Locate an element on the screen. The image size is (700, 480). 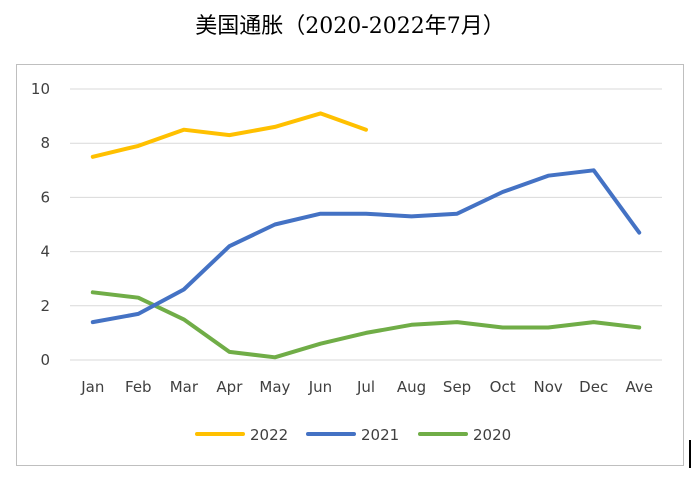
y-tick-label: 10 is located at coordinates (40, 89).